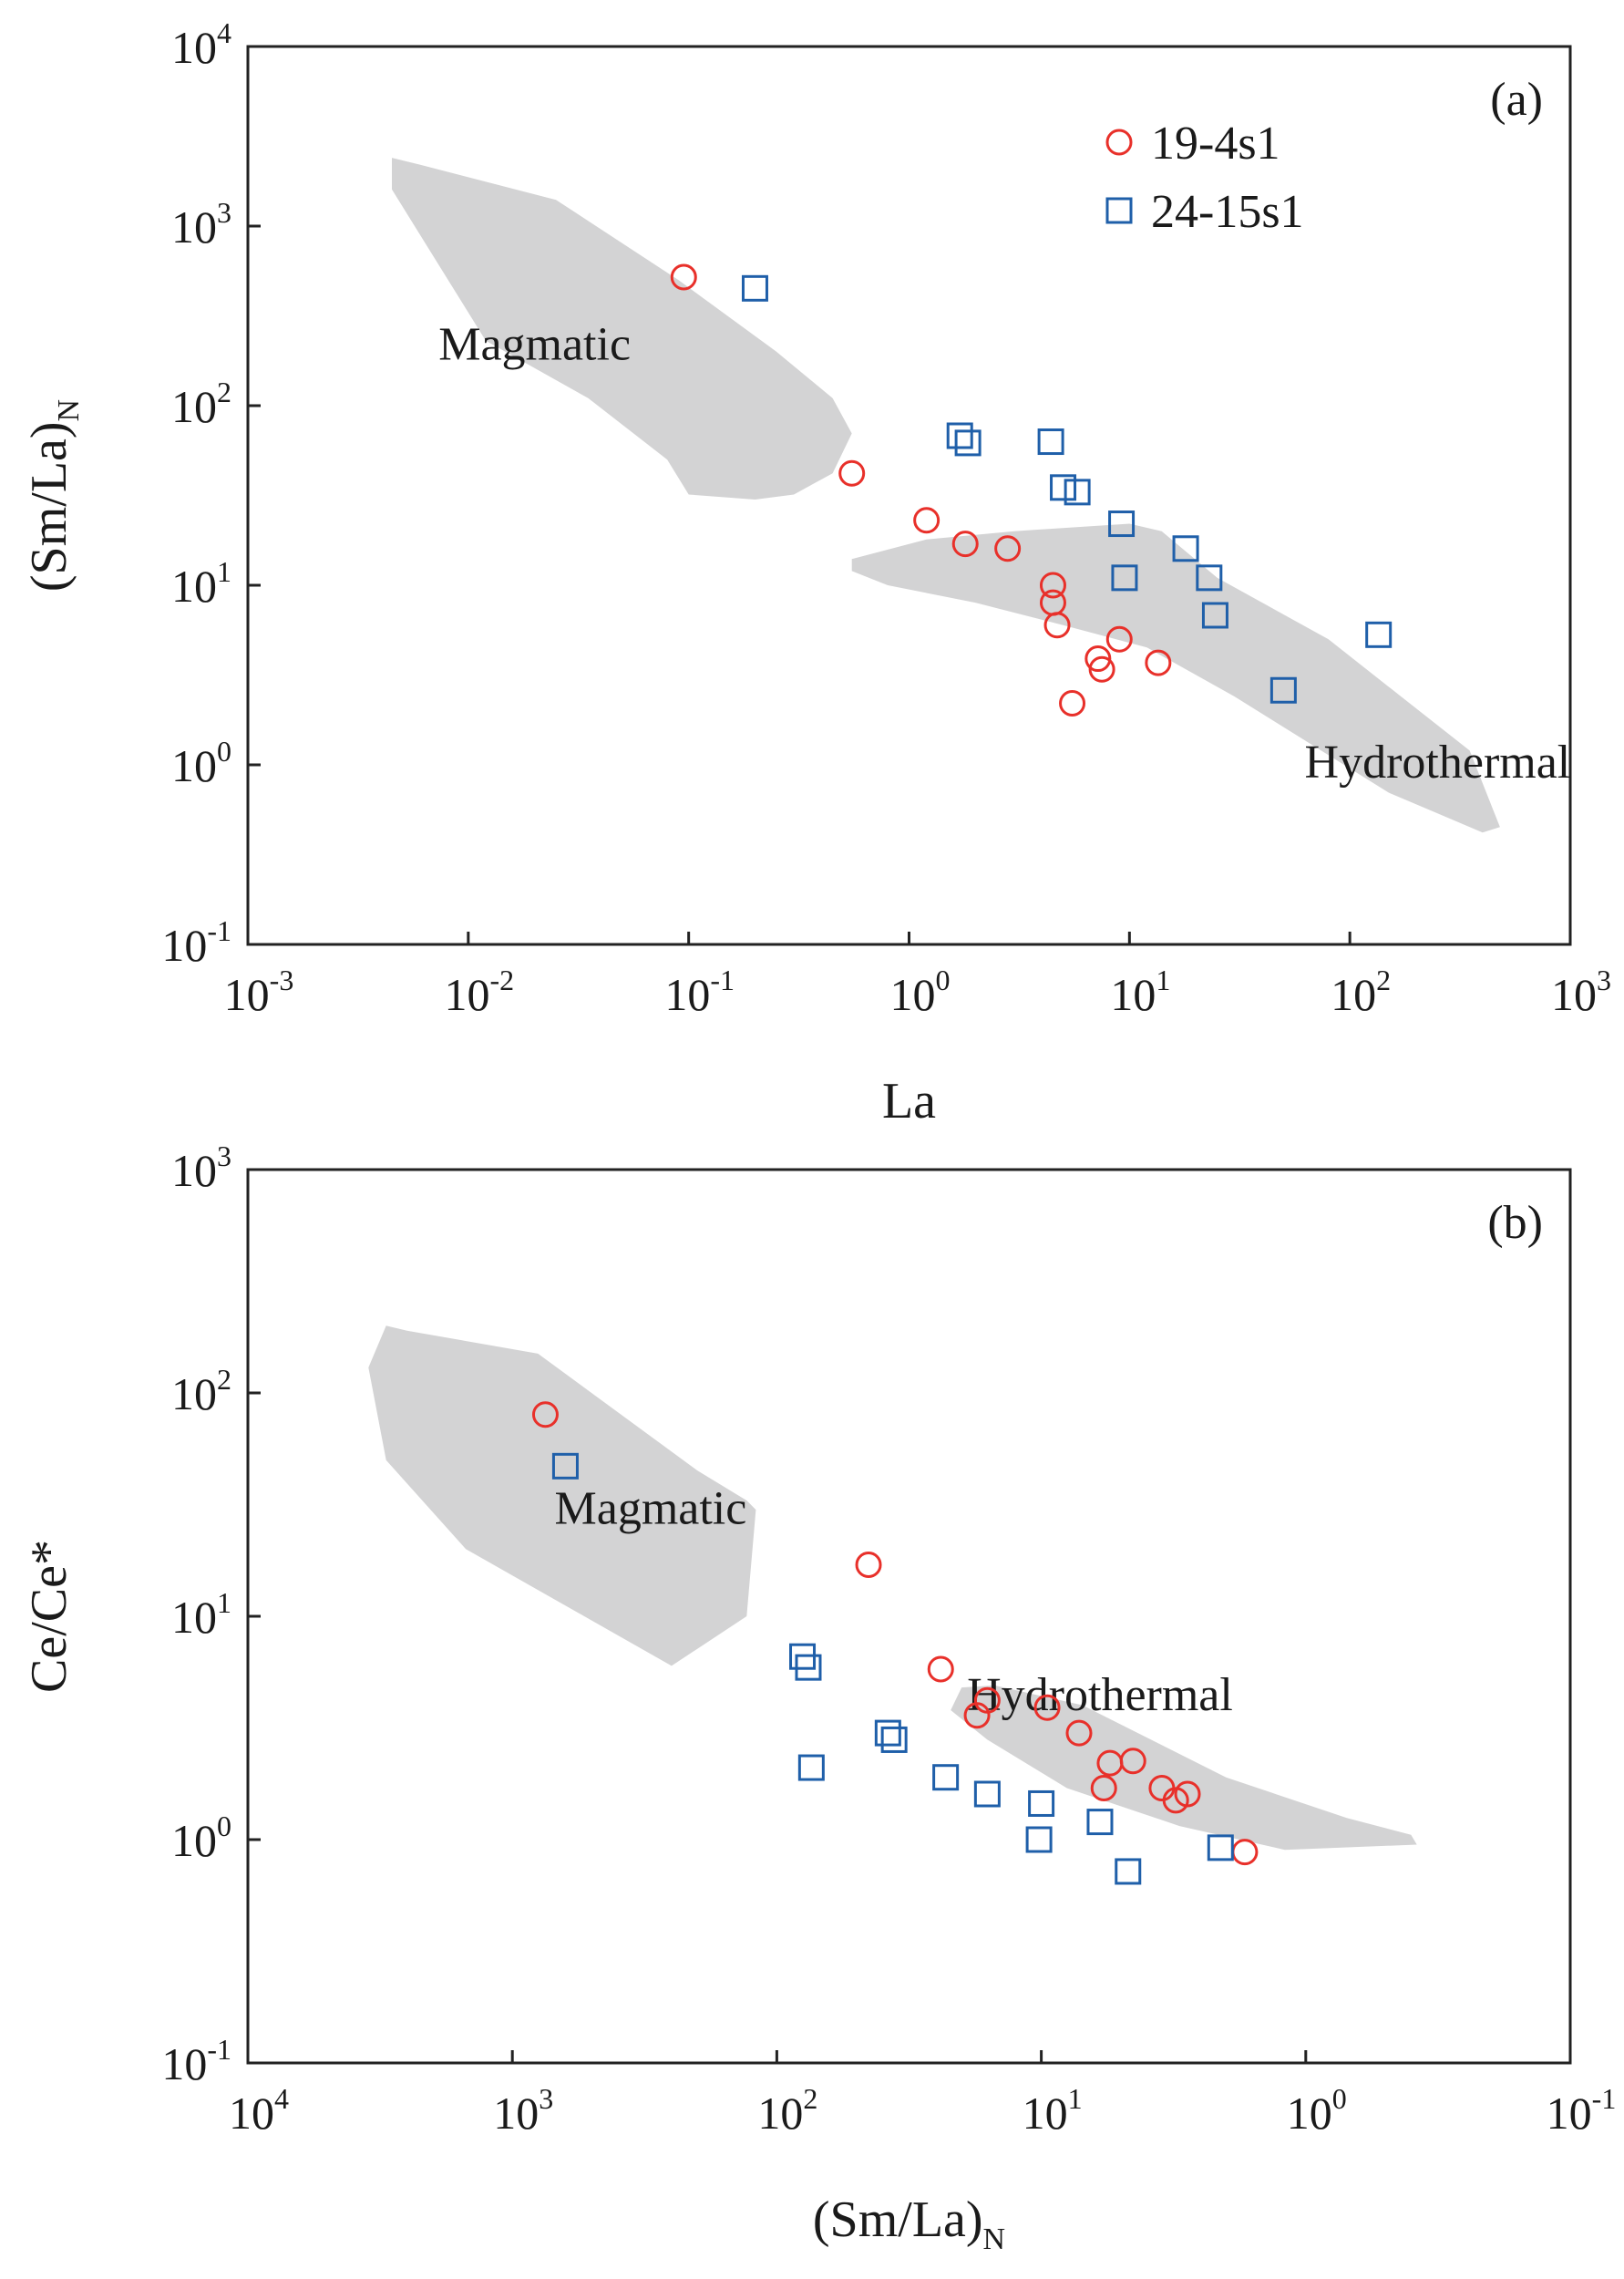 Image resolution: width=1624 pixels, height=2279 pixels. Describe the element at coordinates (1119, 210) in the screenshot. I see `legend-marker-square` at that location.